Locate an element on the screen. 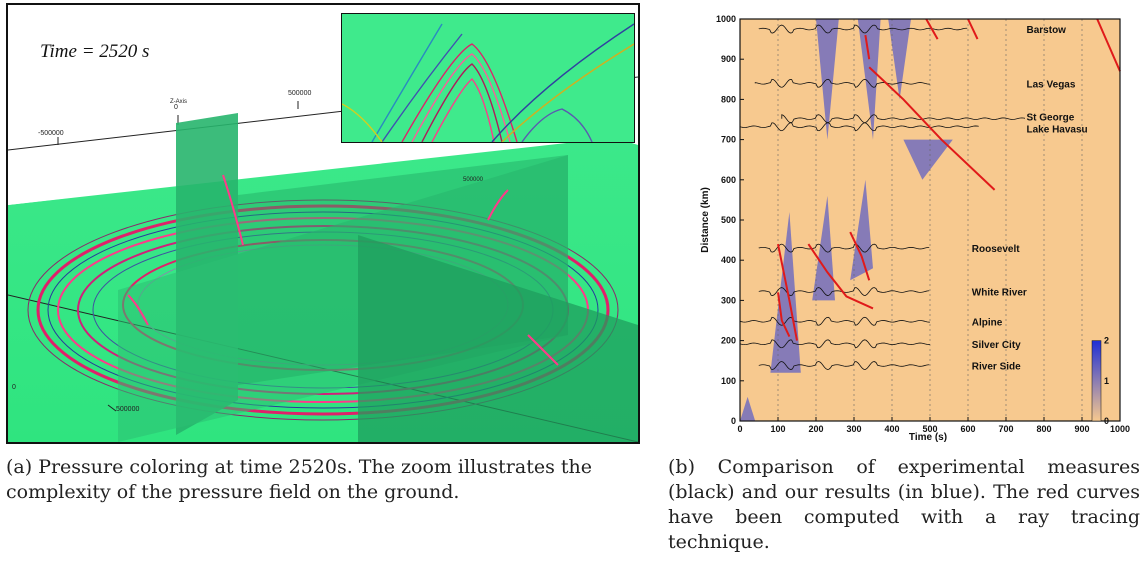 This screenshot has height=579, width=1143. colorbar-gradient is located at coordinates (1096, 381).